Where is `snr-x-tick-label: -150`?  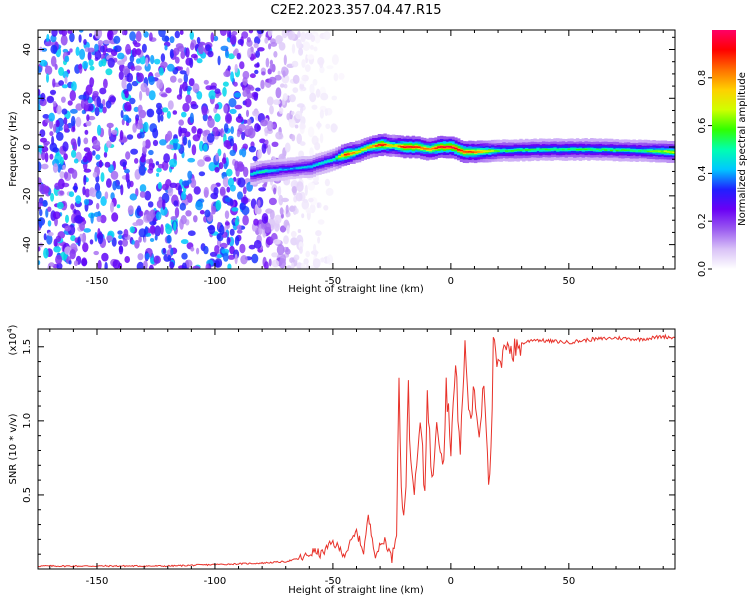
snr-x-tick-label: -150 is located at coordinates (97, 581).